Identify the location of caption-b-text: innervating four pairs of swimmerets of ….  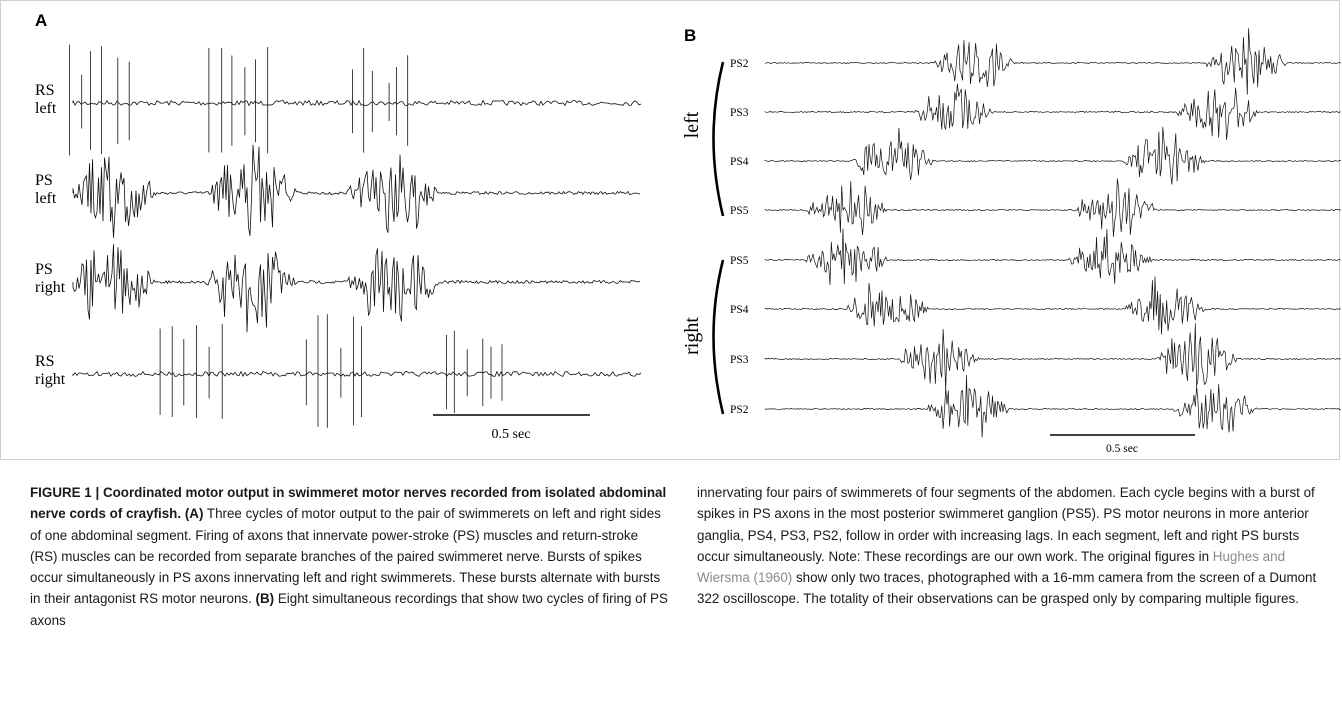
(1006, 524).